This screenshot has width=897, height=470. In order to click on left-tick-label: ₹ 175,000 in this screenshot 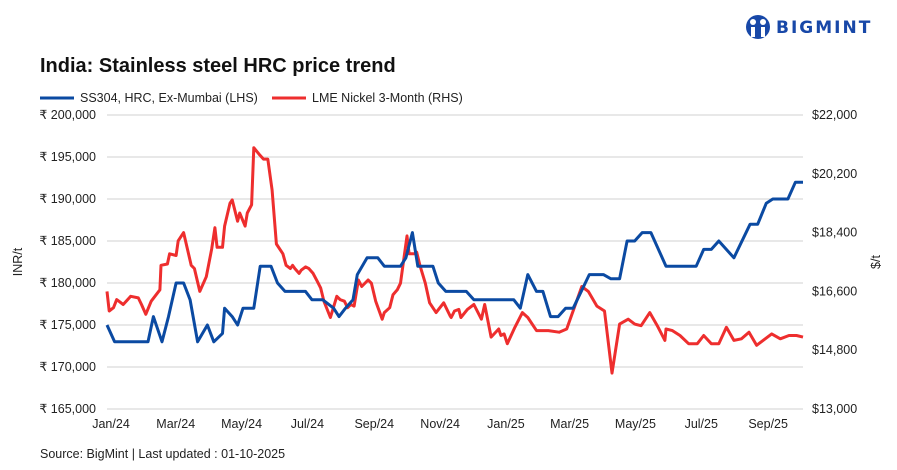, I will do `click(67, 325)`.